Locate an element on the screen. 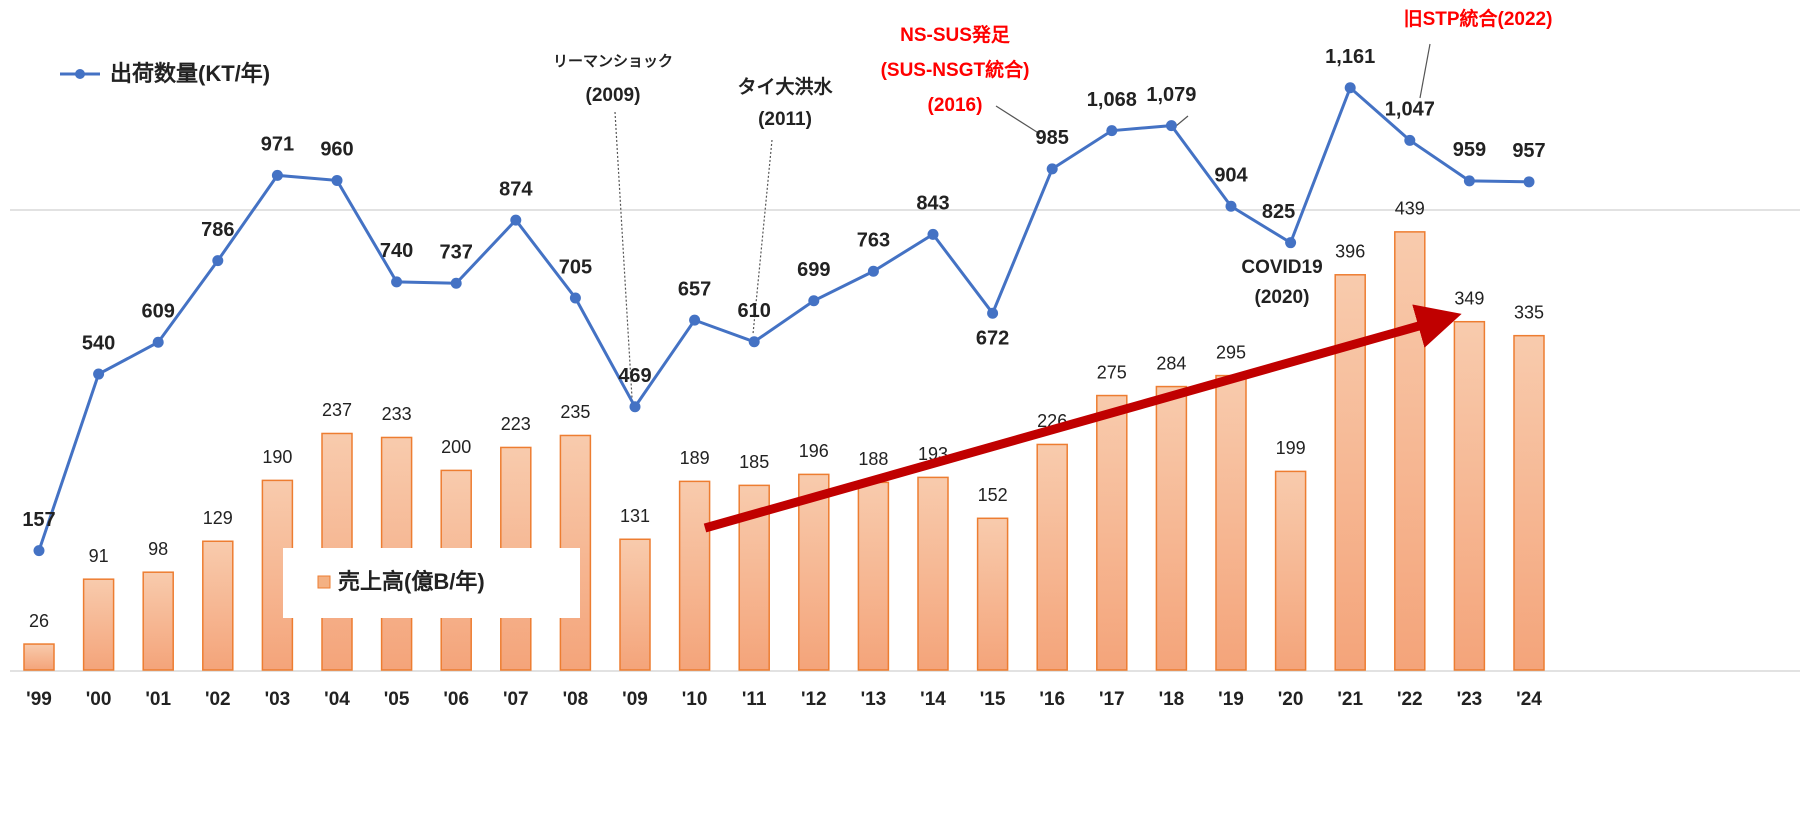 This screenshot has height=817, width=1809. x-tick-label: '01 is located at coordinates (158, 699).